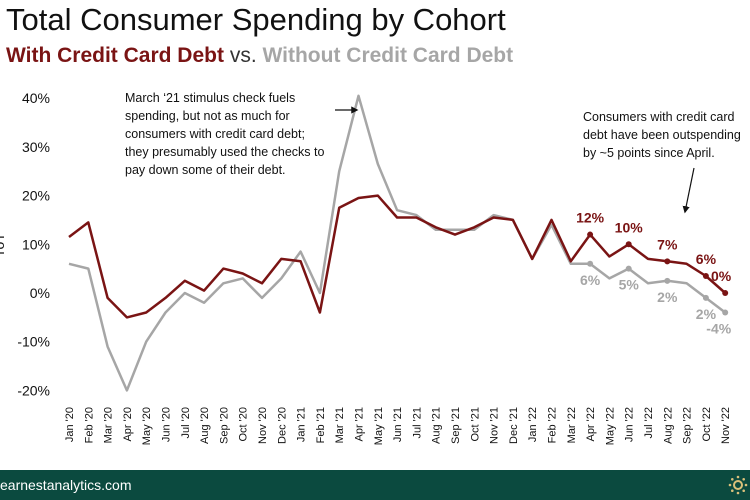  I want to click on arrow-outspending, so click(688, 190).